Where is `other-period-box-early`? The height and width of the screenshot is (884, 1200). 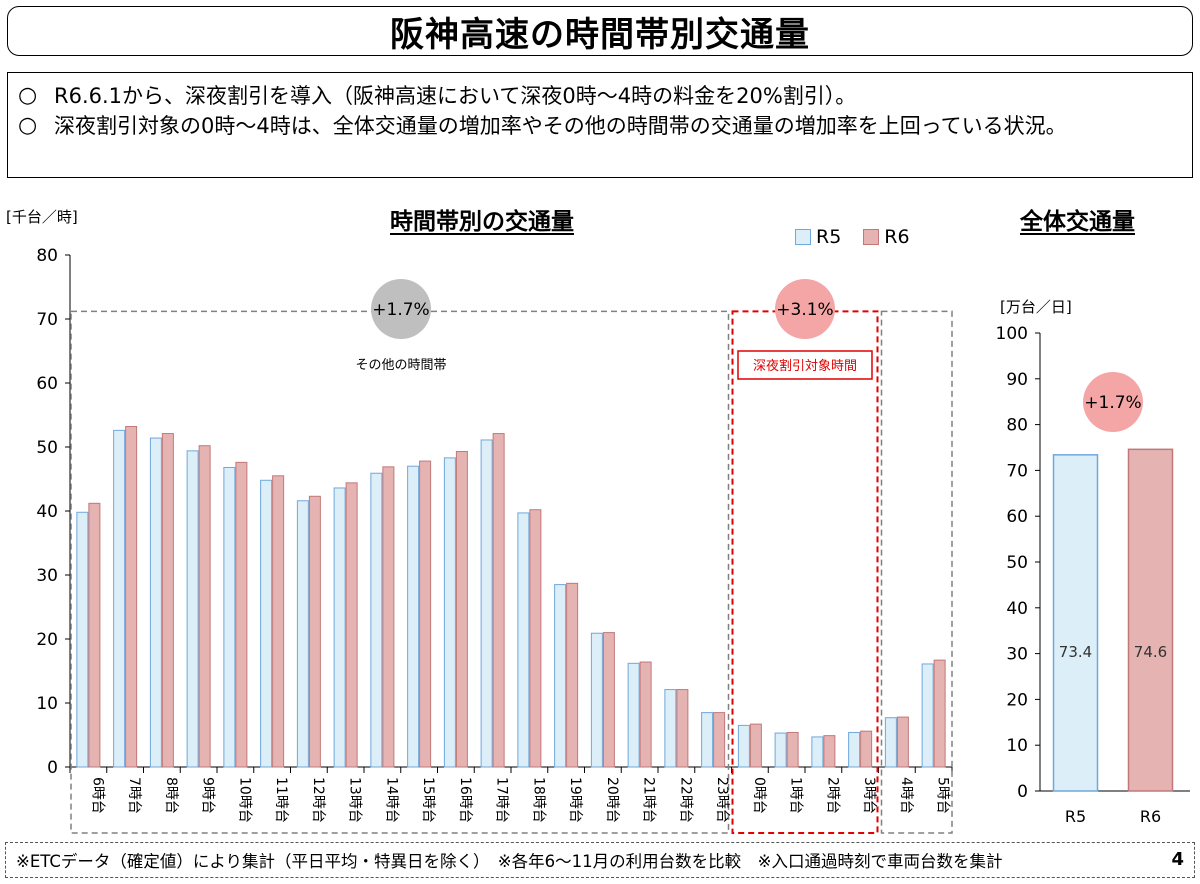
other-period-box-early is located at coordinates (916, 572).